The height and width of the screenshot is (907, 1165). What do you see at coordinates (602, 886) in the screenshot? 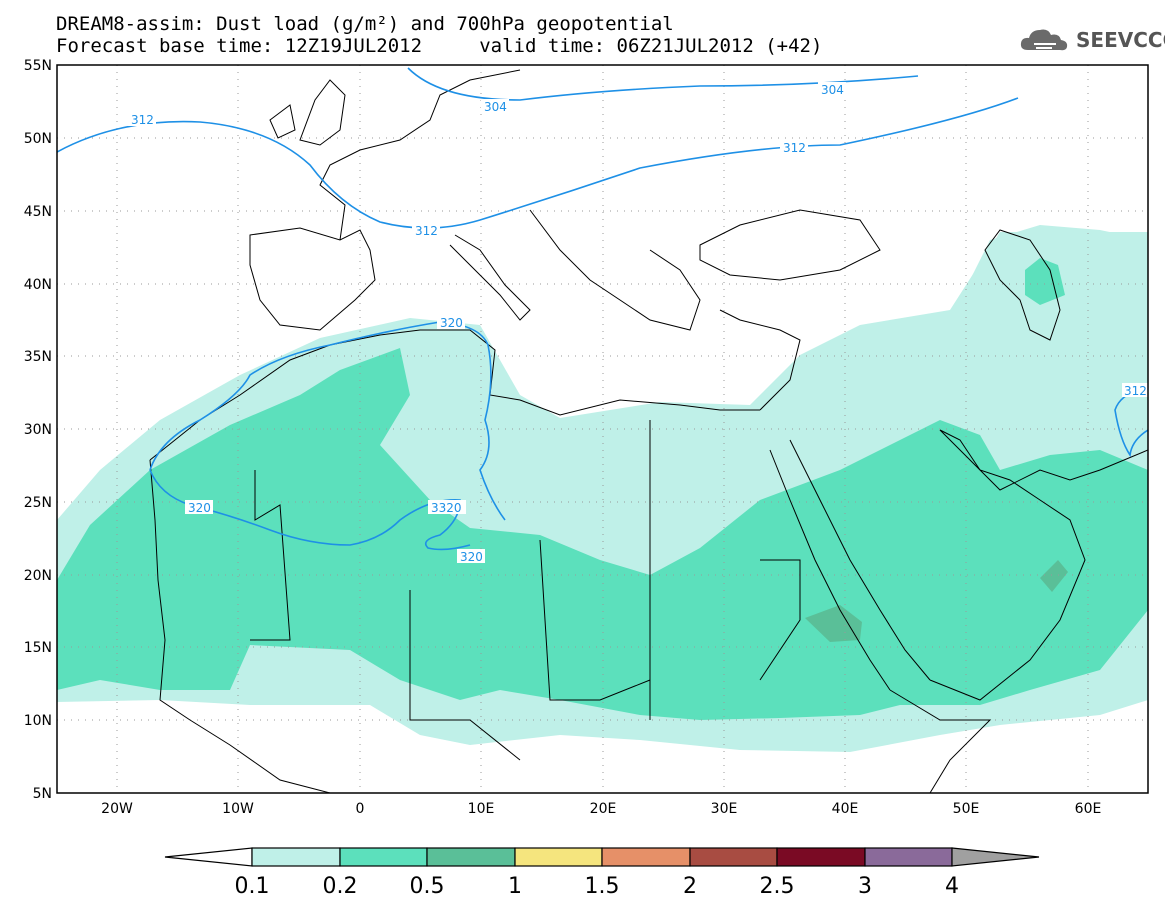
I see `colorbar-label: 1.5` at bounding box center [602, 886].